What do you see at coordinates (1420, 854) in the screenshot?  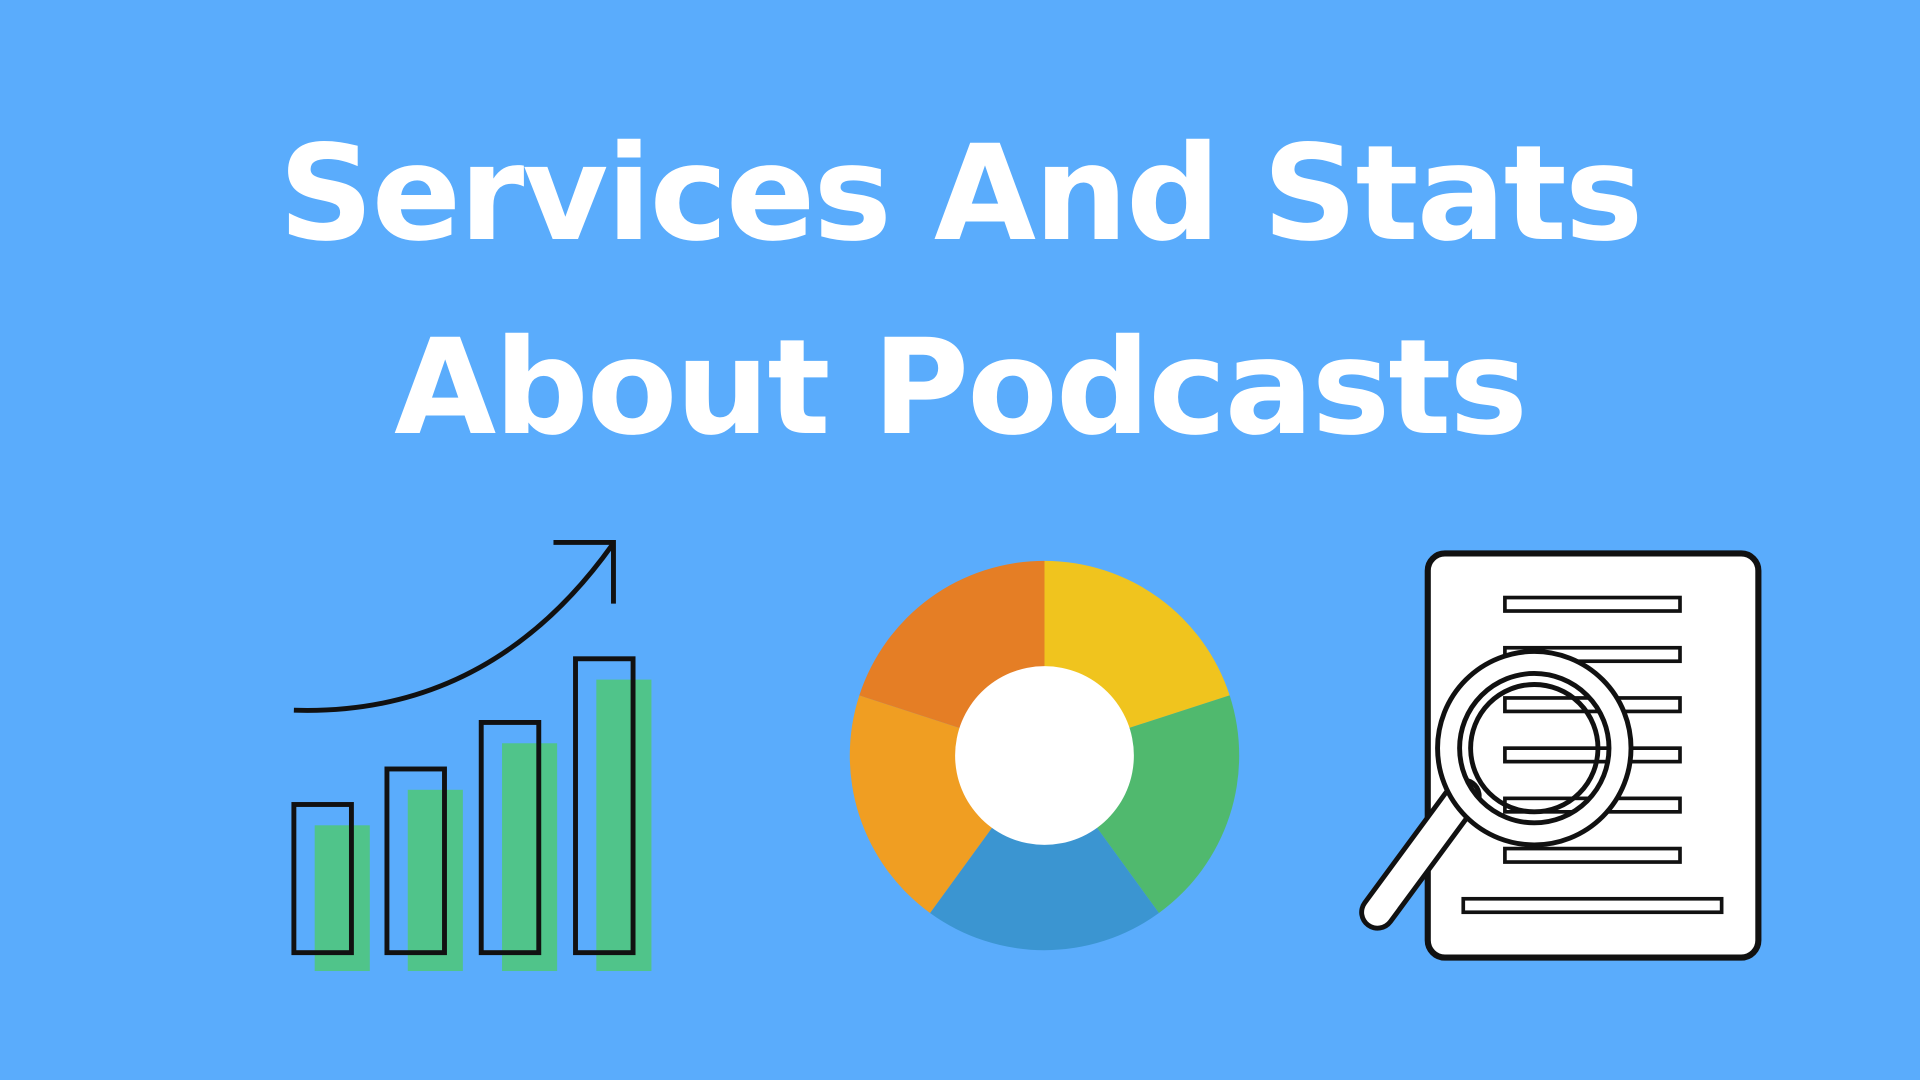 I see `magnifier-handle` at bounding box center [1420, 854].